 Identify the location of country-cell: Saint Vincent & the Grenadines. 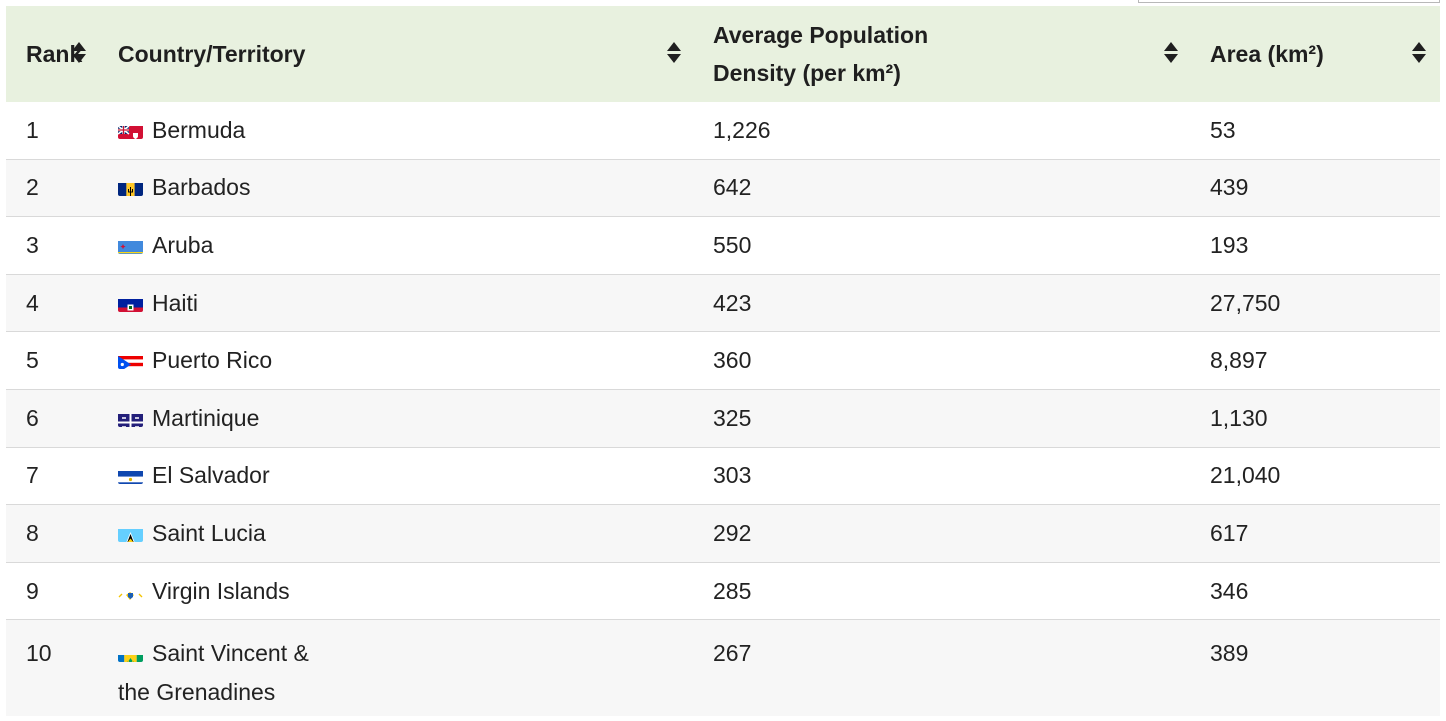
(395, 668).